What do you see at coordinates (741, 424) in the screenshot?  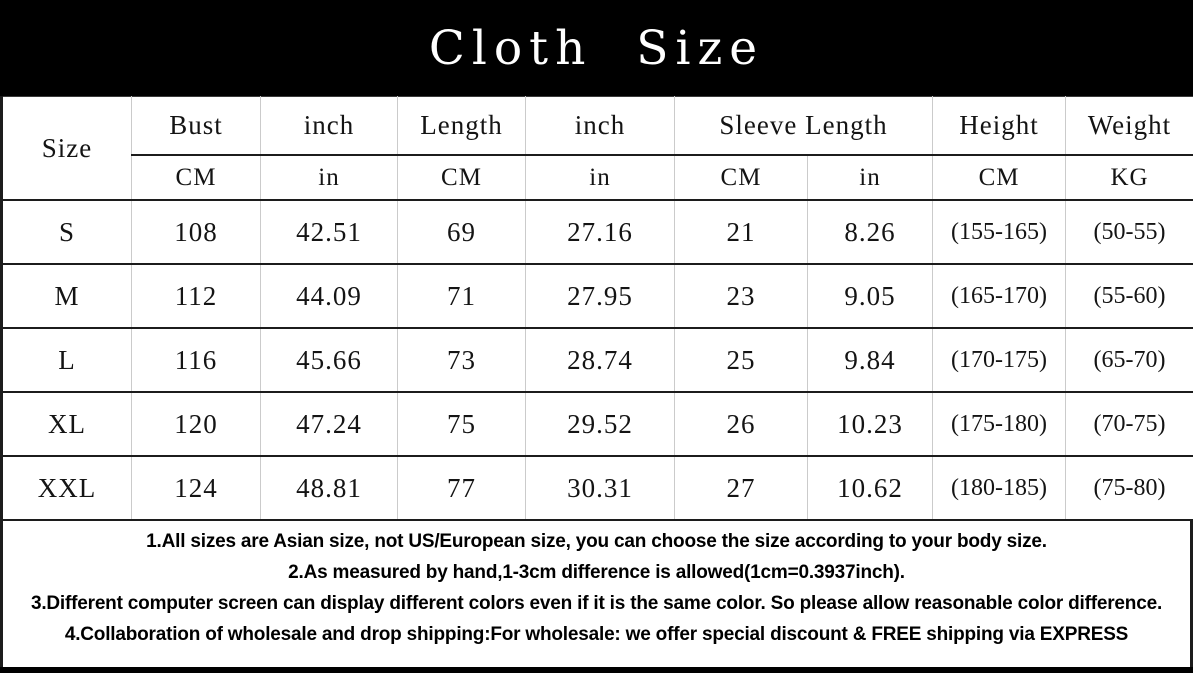 I see `cell-sleeve-cm: 26` at bounding box center [741, 424].